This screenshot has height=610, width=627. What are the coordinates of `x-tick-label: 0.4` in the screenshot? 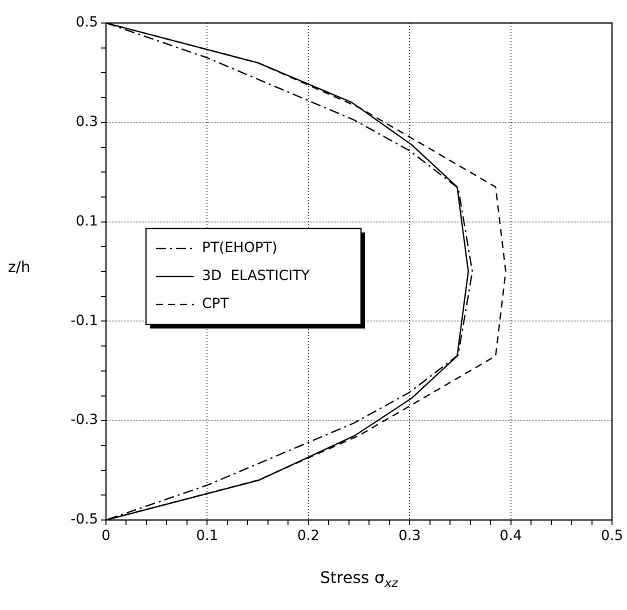 It's located at (511, 536).